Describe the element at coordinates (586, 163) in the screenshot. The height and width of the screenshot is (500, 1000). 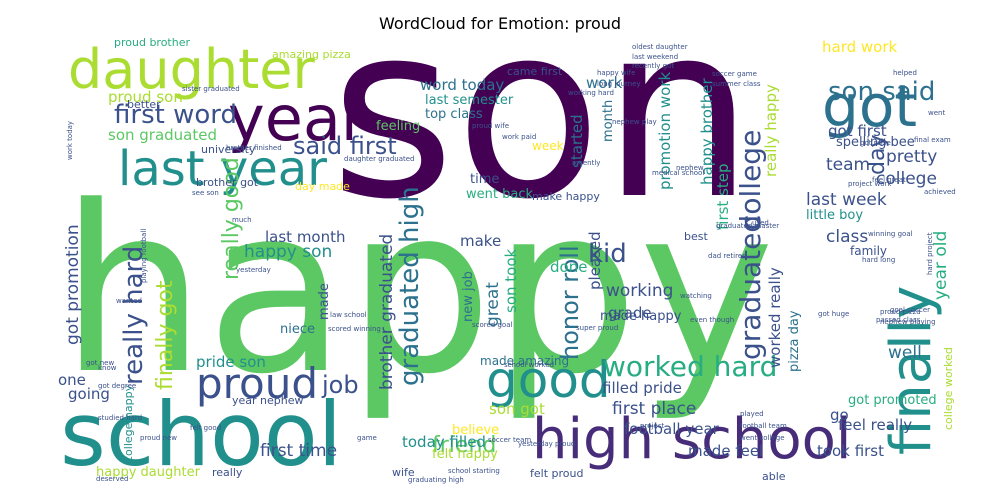
I see `word-cloud-word: recently` at that location.